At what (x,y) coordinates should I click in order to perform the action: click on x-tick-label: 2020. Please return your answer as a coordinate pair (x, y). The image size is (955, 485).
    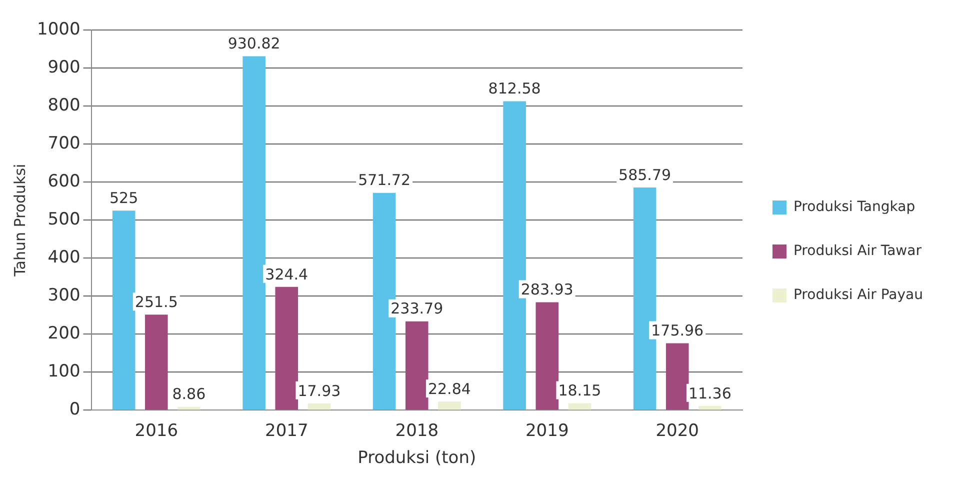
    Looking at the image, I should click on (677, 430).